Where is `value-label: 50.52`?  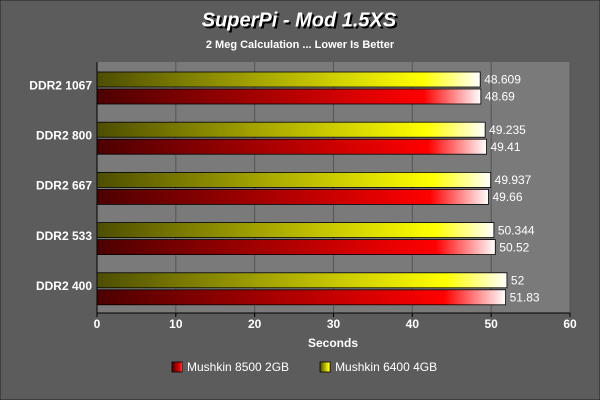 value-label: 50.52 is located at coordinates (514, 247).